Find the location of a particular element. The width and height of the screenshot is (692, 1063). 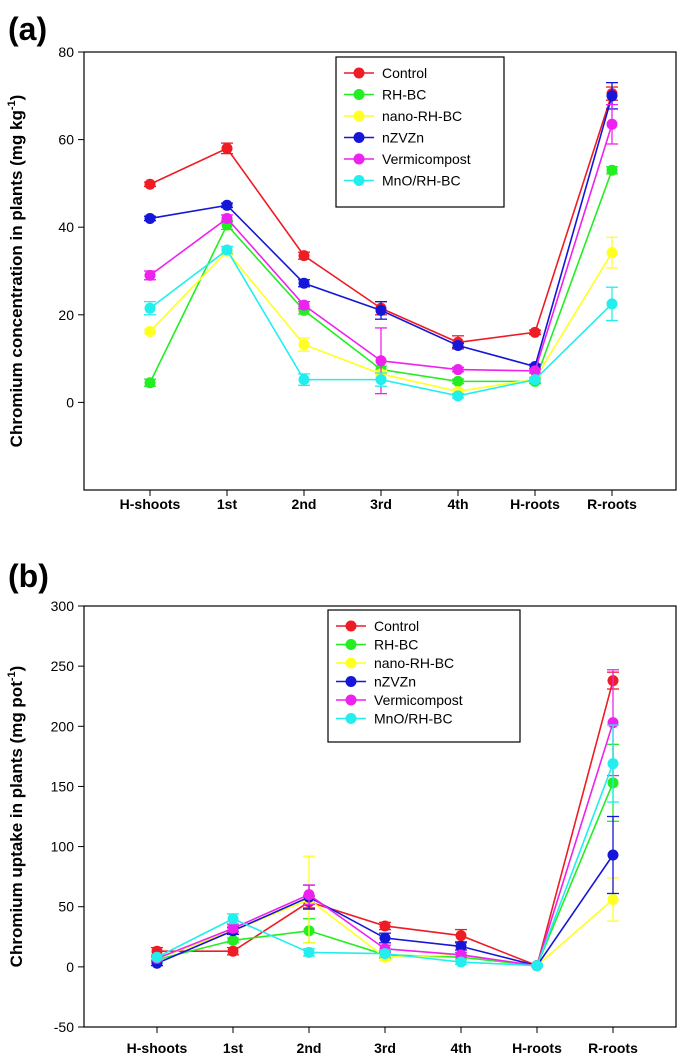

legend-label: RH-BC is located at coordinates (396, 645).